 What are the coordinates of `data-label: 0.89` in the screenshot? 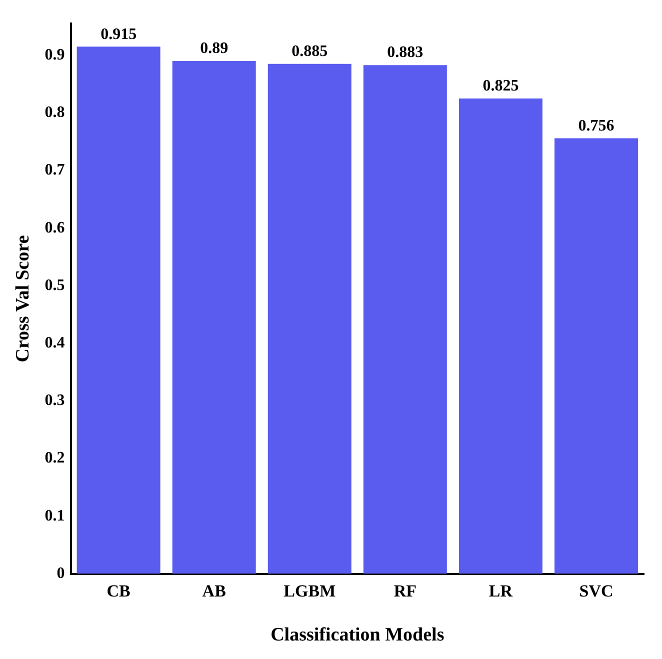 It's located at (214, 49).